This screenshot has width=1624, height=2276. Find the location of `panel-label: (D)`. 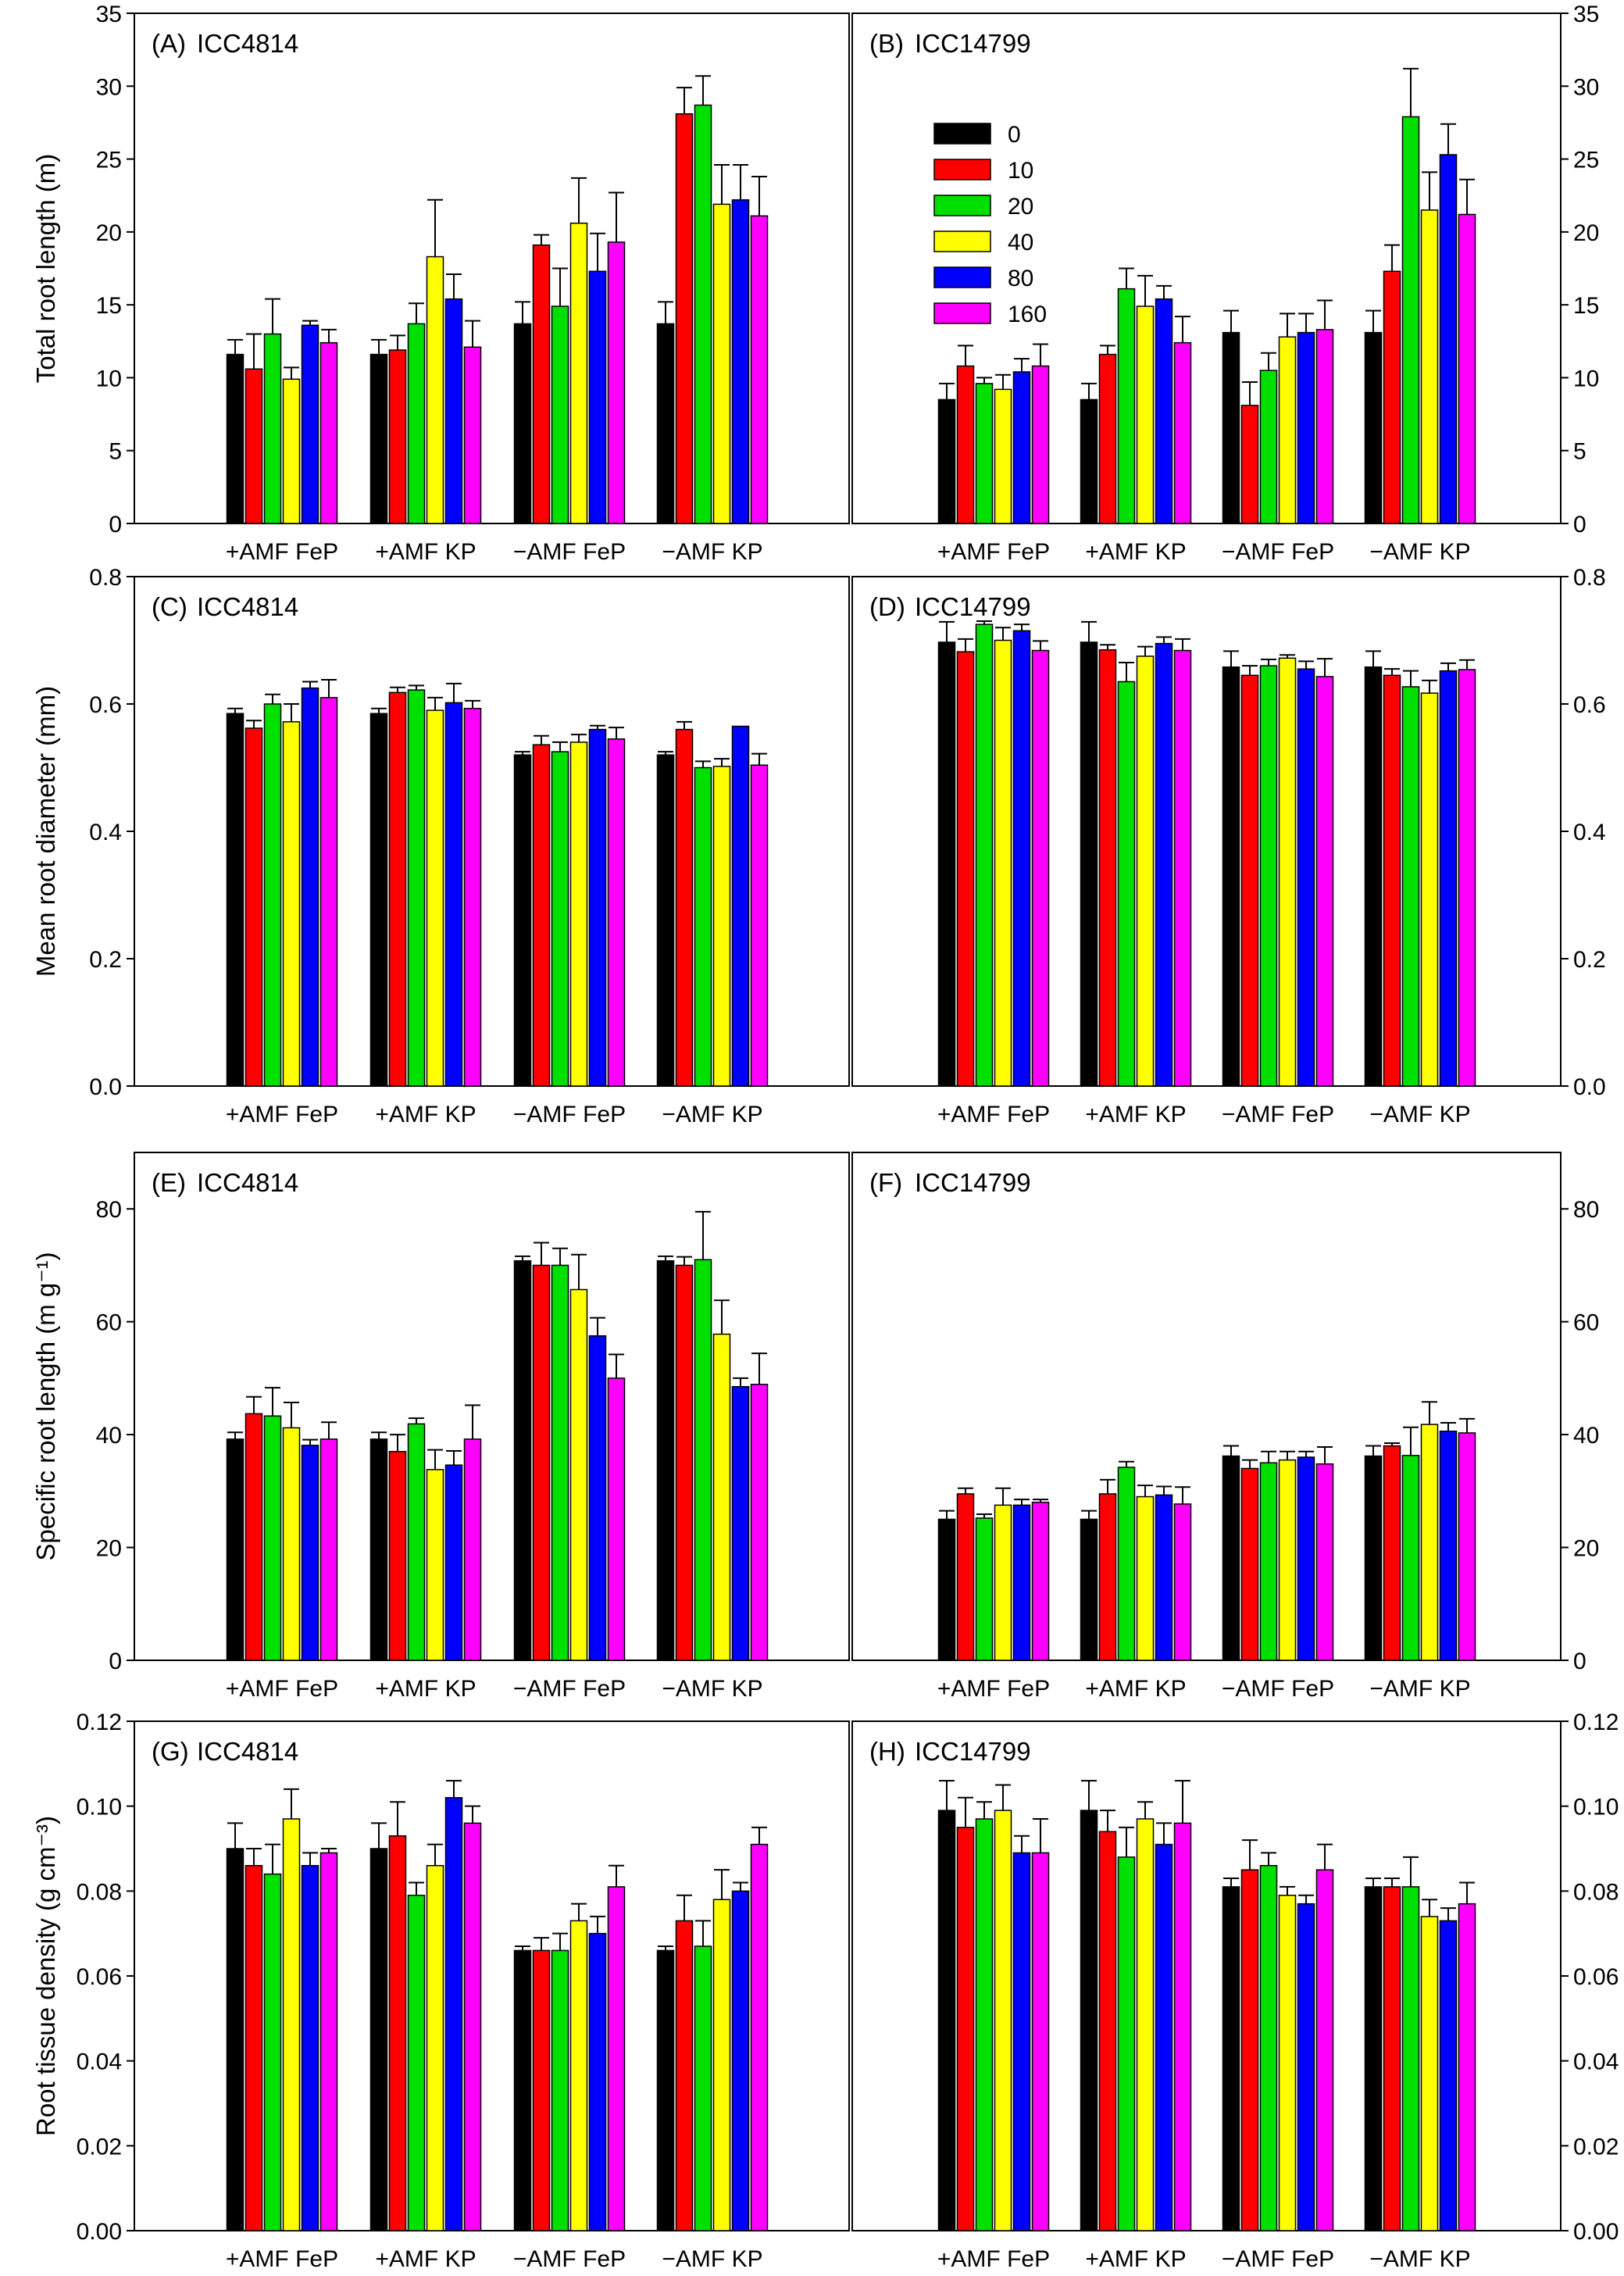

panel-label: (D) is located at coordinates (887, 606).